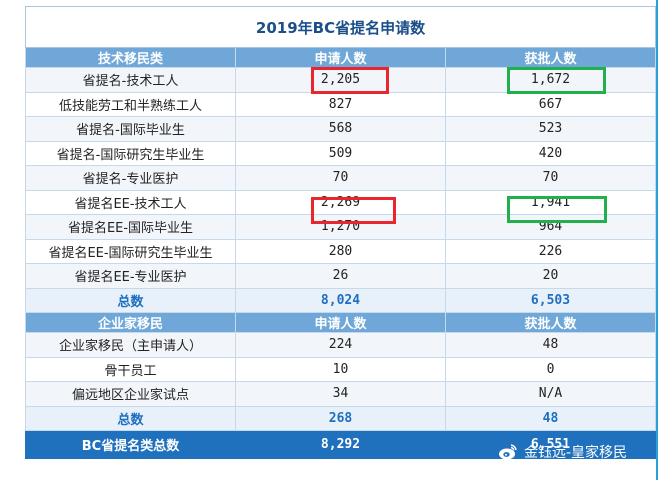 The image size is (666, 480). I want to click on row-approved: N/A, so click(550, 394).